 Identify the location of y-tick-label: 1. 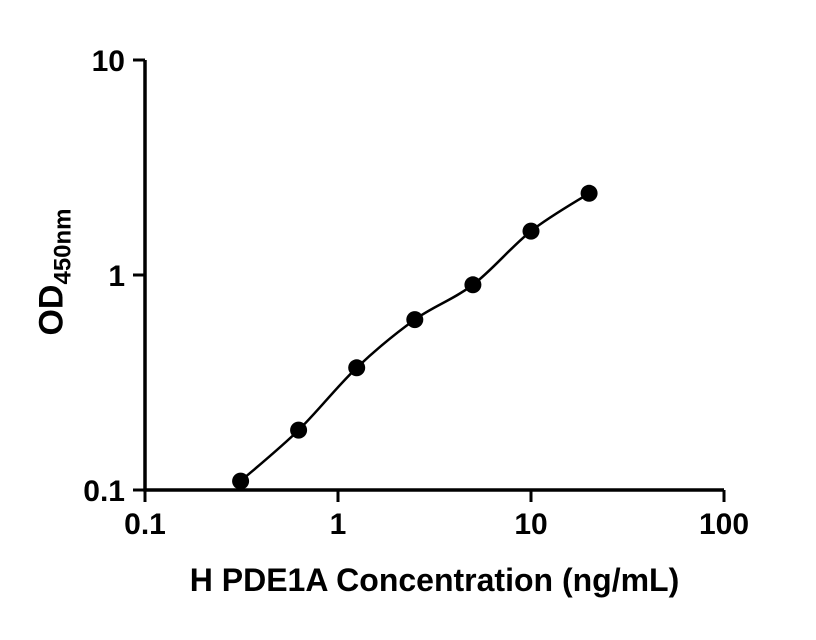
(116, 276).